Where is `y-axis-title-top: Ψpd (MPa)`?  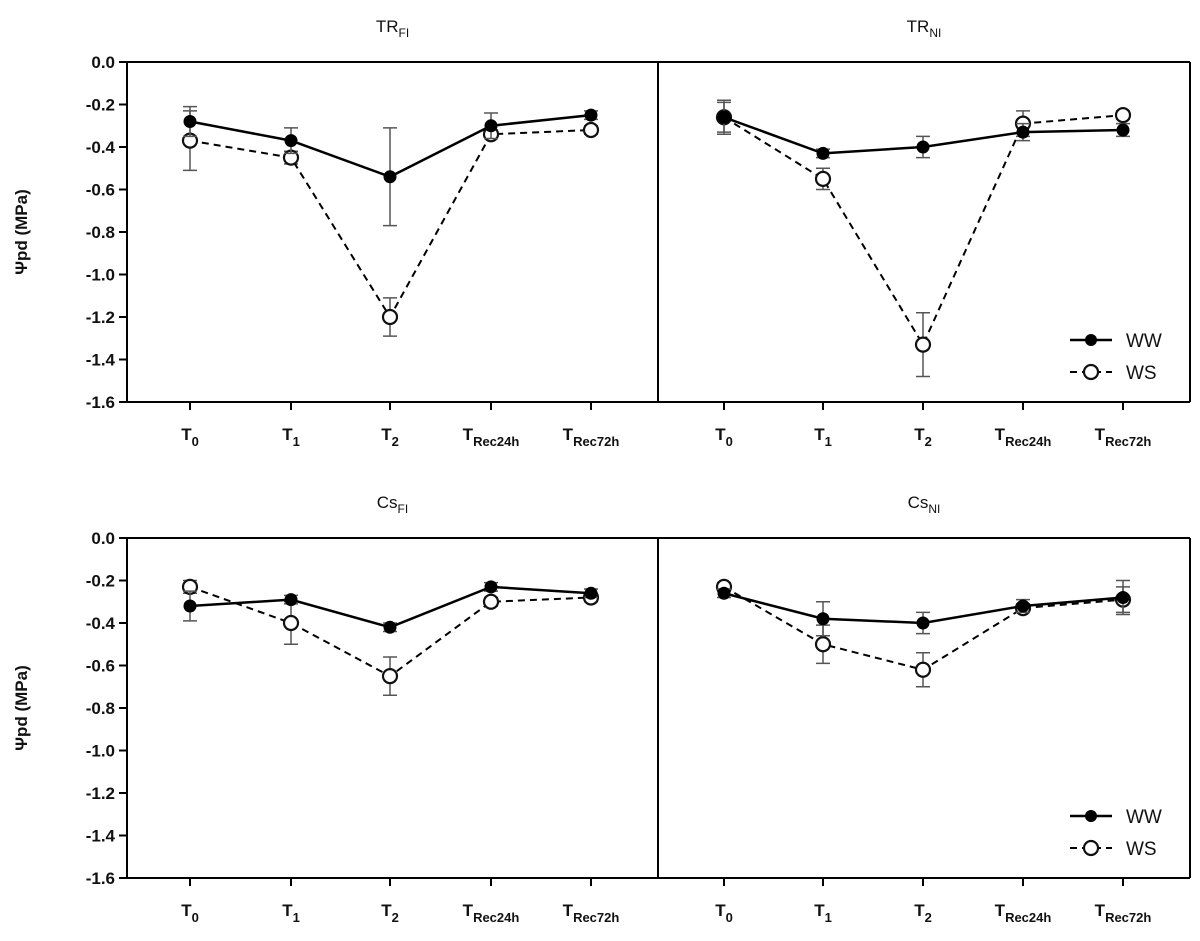
y-axis-title-top: Ψpd (MPa) is located at coordinates (21, 232).